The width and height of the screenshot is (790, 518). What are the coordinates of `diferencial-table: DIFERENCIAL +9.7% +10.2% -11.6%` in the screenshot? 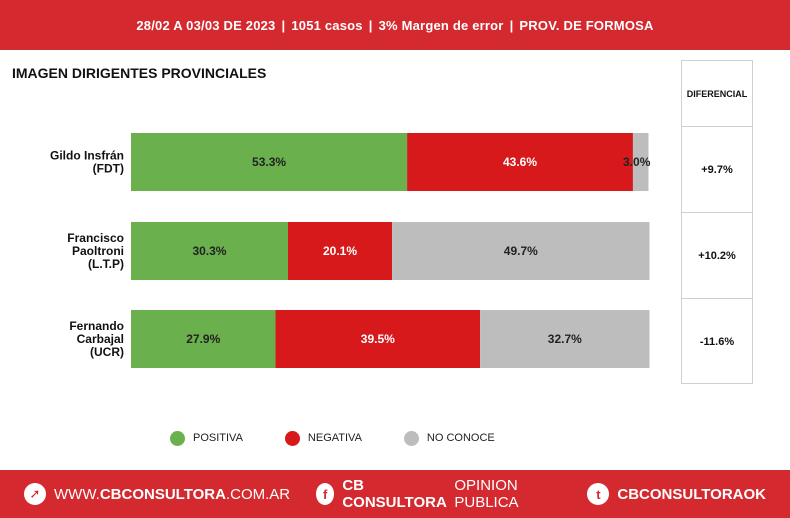 It's located at (717, 222).